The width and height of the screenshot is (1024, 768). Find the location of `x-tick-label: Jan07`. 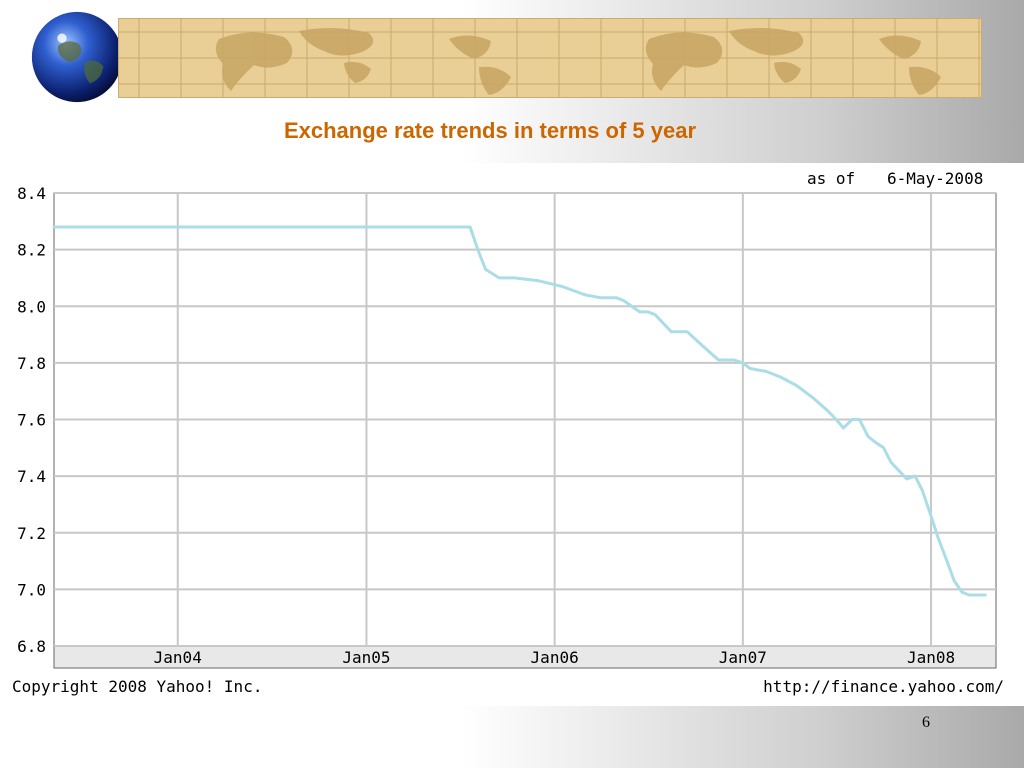

x-tick-label: Jan07 is located at coordinates (743, 657).